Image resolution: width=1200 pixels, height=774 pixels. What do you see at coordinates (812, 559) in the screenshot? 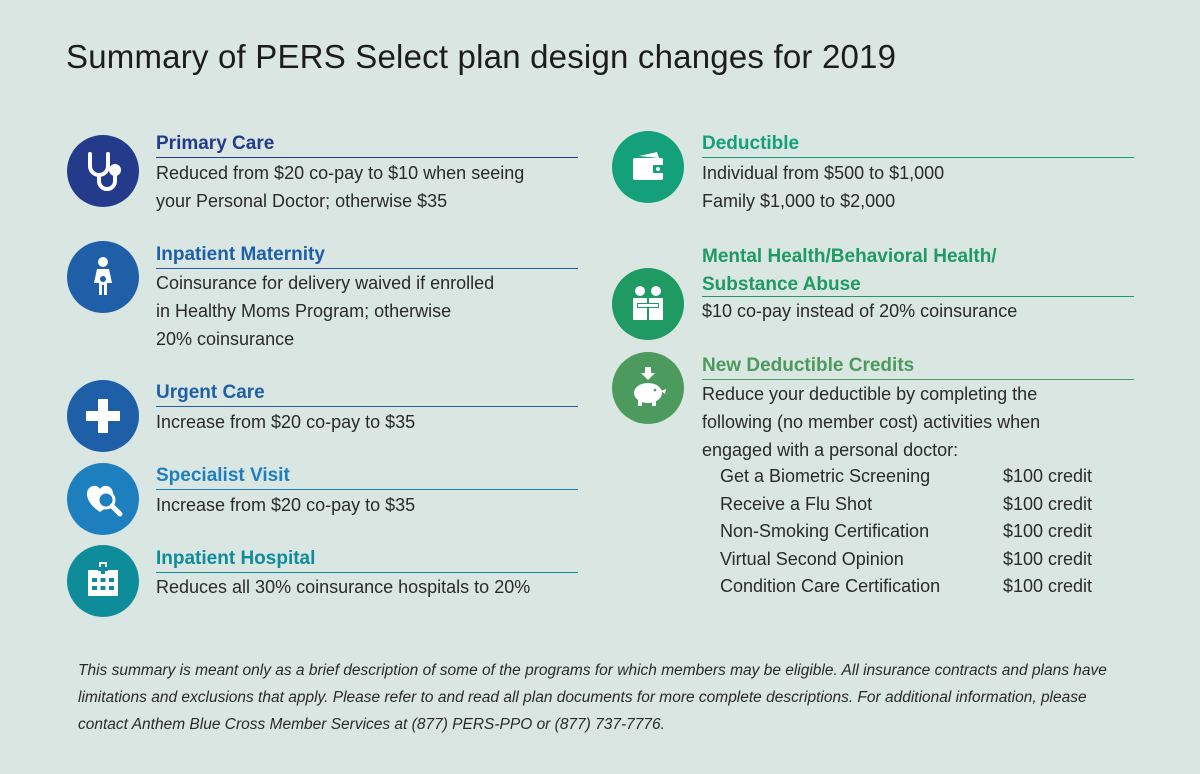
I see `credit-activity: Virtual Second Opinion` at bounding box center [812, 559].